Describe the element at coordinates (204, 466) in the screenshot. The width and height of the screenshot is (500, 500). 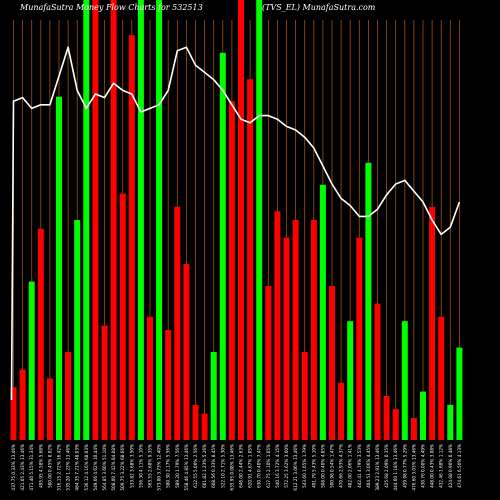
I see `x-tick-label: 601.82 1.23% 5.26%` at that location.